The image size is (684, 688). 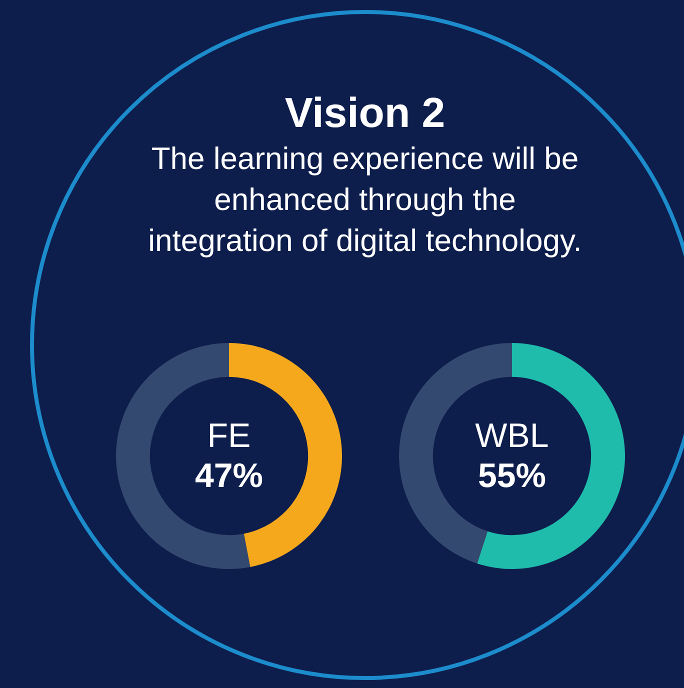 I want to click on text: The learning experience will be enhanced through the integration of digital technology., so click(x=365, y=200).